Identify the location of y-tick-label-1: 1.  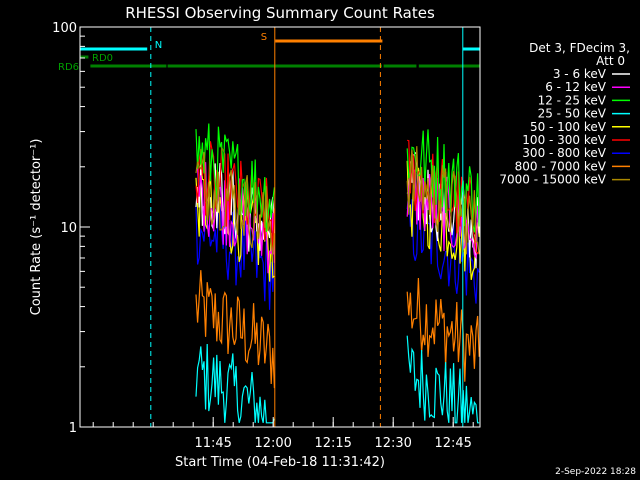
(73, 428).